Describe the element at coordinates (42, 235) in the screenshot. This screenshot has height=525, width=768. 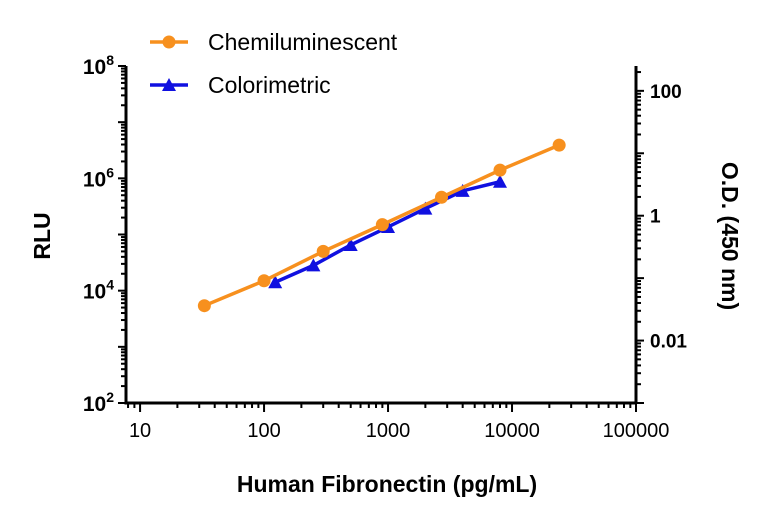
I see `y-axis-label: RLU` at that location.